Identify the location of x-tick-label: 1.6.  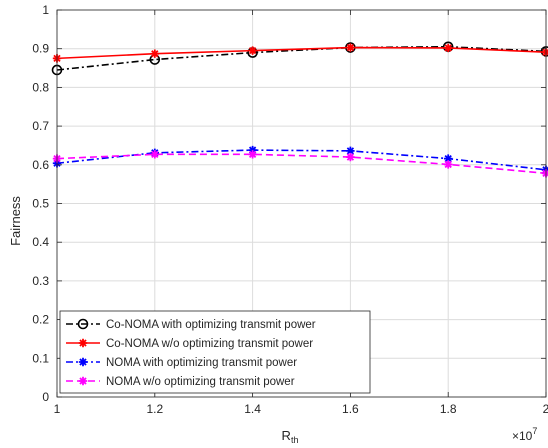
(350, 409).